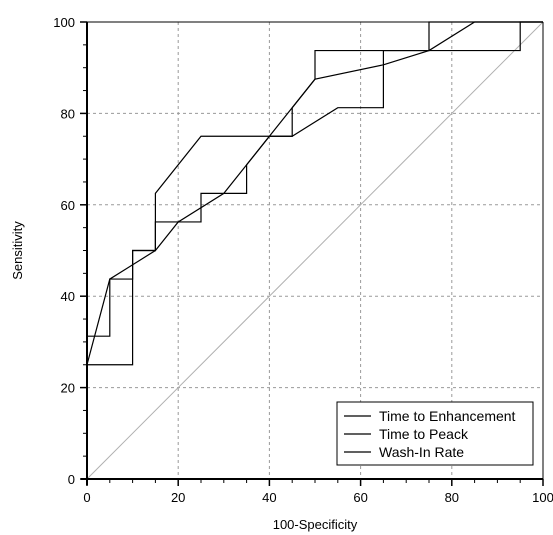 This screenshot has width=553, height=535. Describe the element at coordinates (68, 205) in the screenshot. I see `y-tick-label: 60` at that location.